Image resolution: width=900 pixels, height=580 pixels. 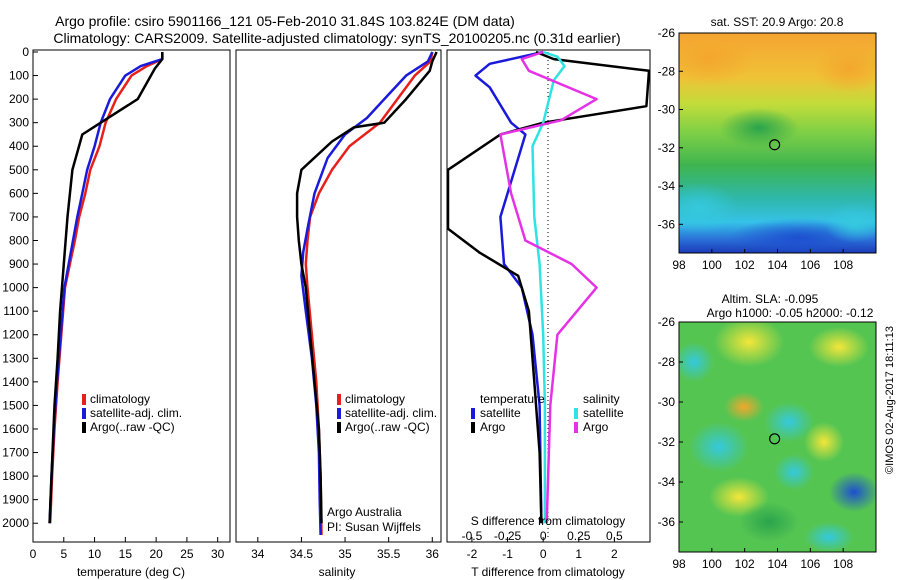 What do you see at coordinates (493, 427) in the screenshot?
I see `legend-temp-argo: Argo` at bounding box center [493, 427].